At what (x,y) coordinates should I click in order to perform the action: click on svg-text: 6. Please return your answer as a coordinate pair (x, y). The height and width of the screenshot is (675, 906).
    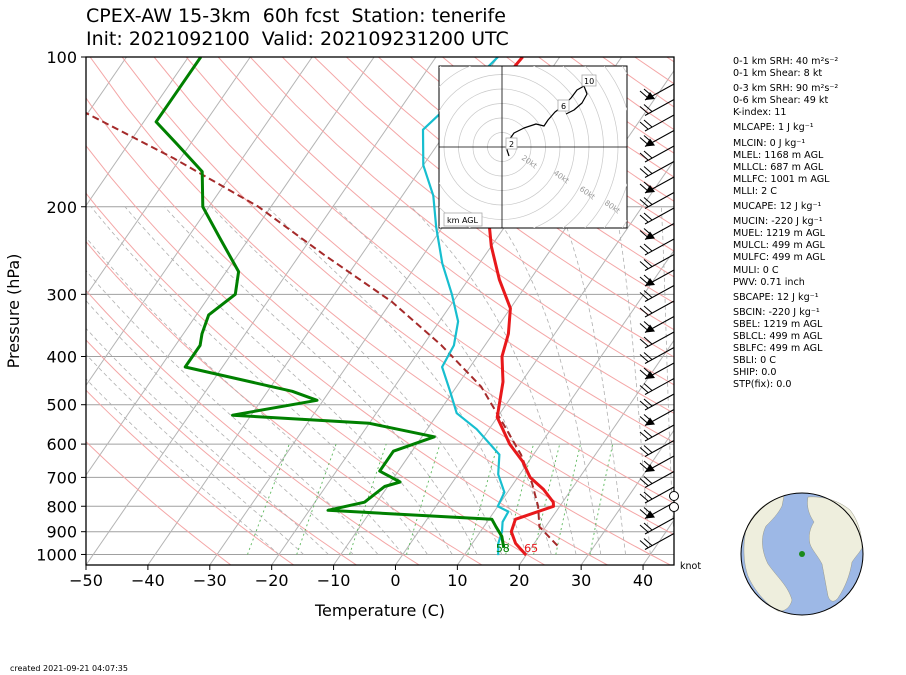
    Looking at the image, I should click on (563, 106).